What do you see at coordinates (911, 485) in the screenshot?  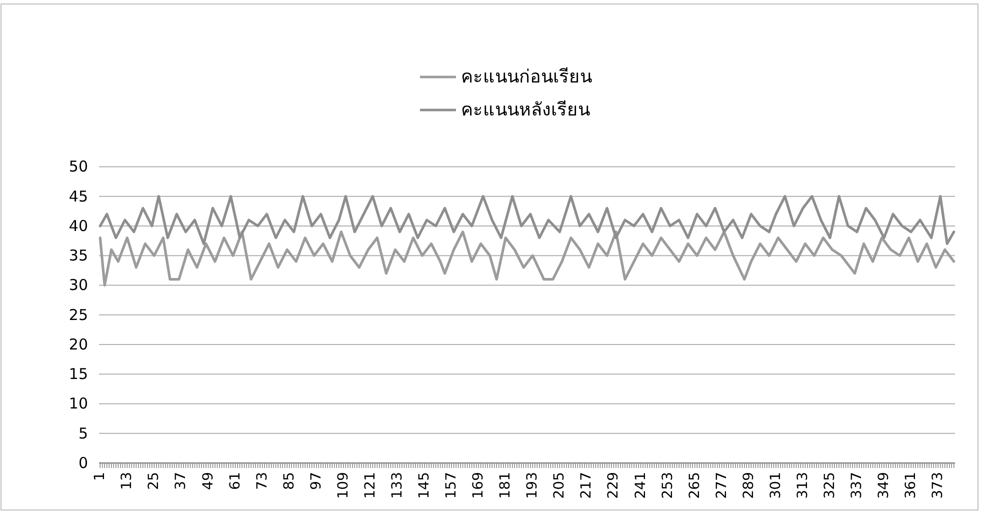 I see `x-tick-label: 361` at bounding box center [911, 485].